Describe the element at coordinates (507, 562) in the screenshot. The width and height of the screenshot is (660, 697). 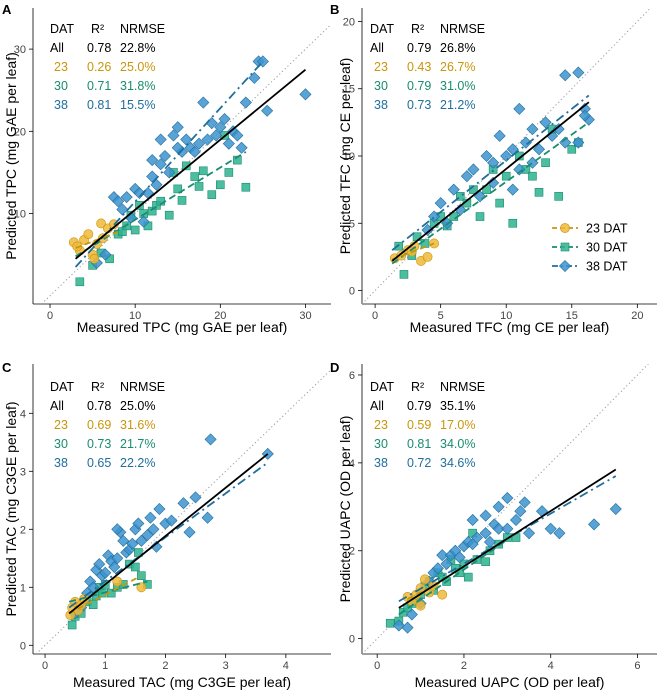
I see `series-38-dat` at that location.